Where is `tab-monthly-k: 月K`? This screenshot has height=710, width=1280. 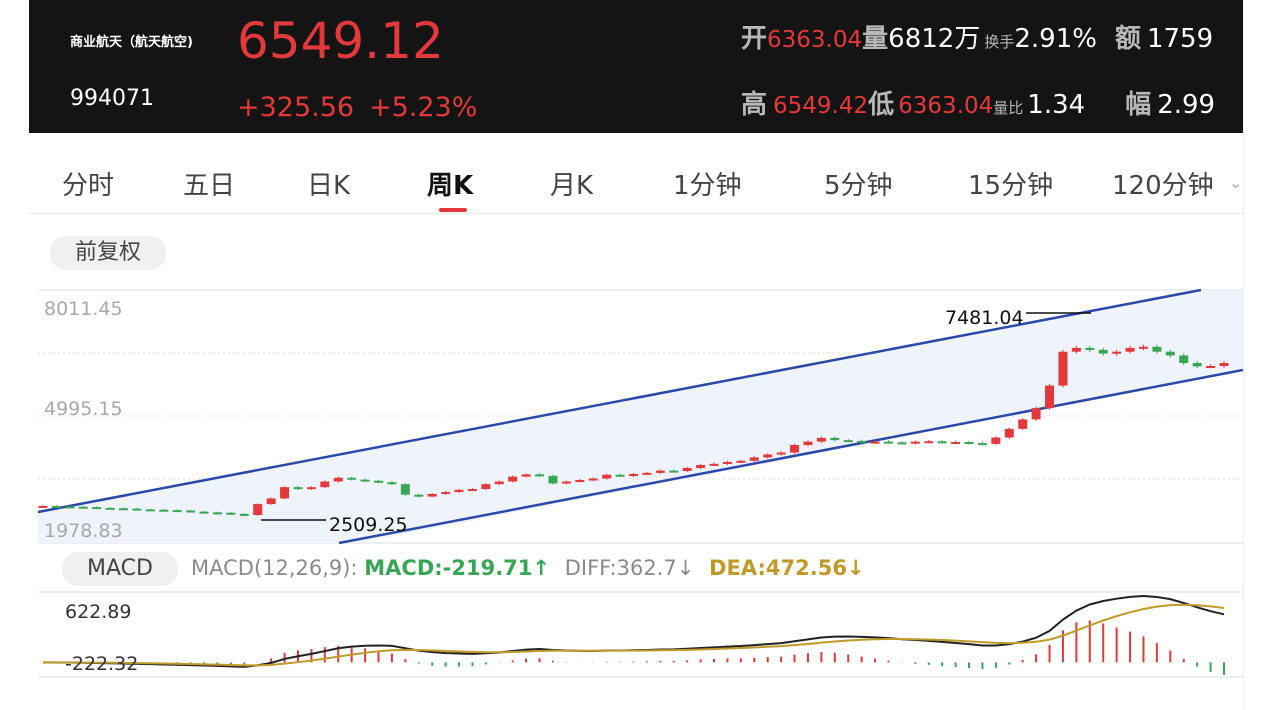
tab-monthly-k: 月K is located at coordinates (572, 186).